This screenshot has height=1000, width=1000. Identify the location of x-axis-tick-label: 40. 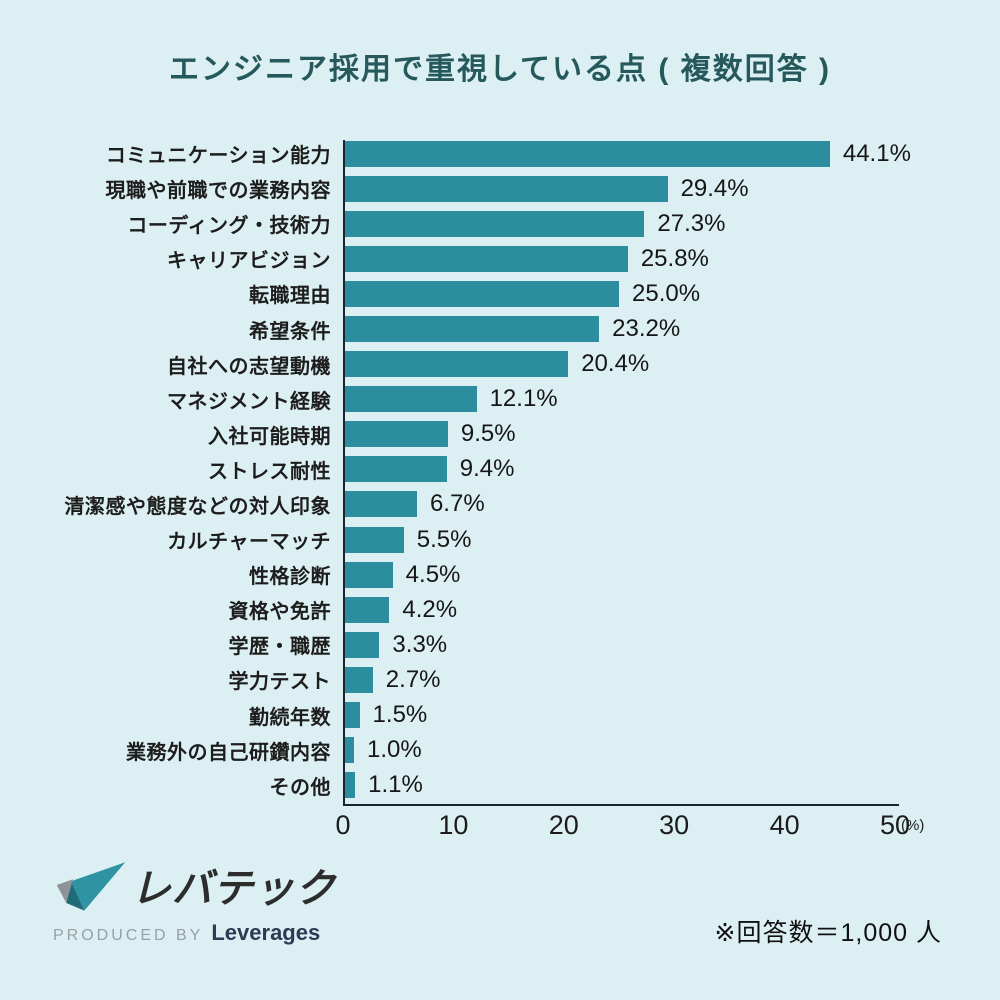
(784, 825).